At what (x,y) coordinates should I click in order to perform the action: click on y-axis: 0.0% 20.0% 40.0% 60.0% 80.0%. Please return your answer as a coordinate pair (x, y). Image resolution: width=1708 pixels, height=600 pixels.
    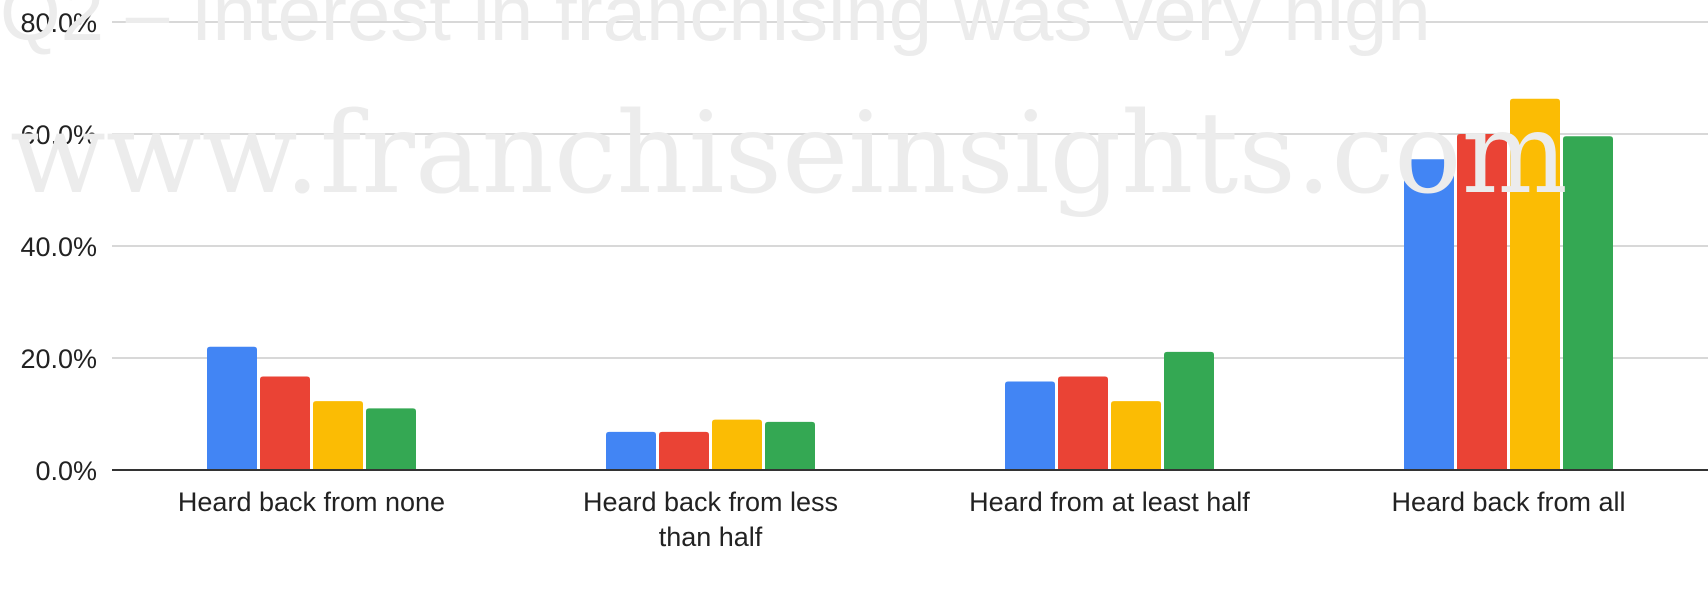
    Looking at the image, I should click on (58, 247).